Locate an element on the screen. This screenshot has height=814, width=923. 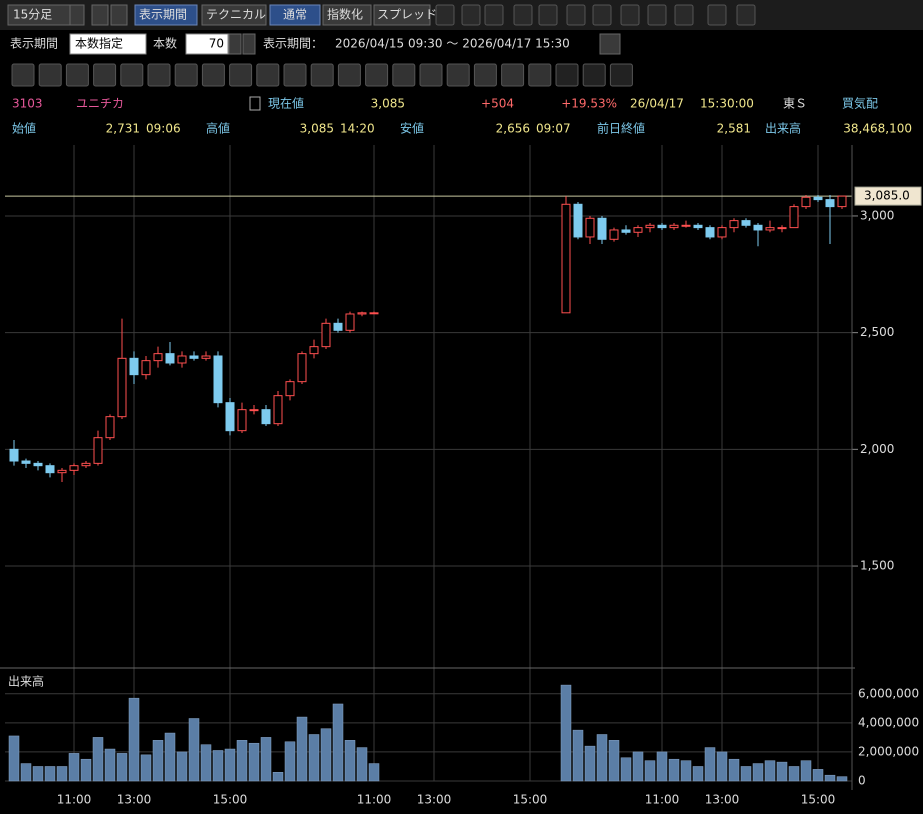
count: 70 is located at coordinates (216, 44).